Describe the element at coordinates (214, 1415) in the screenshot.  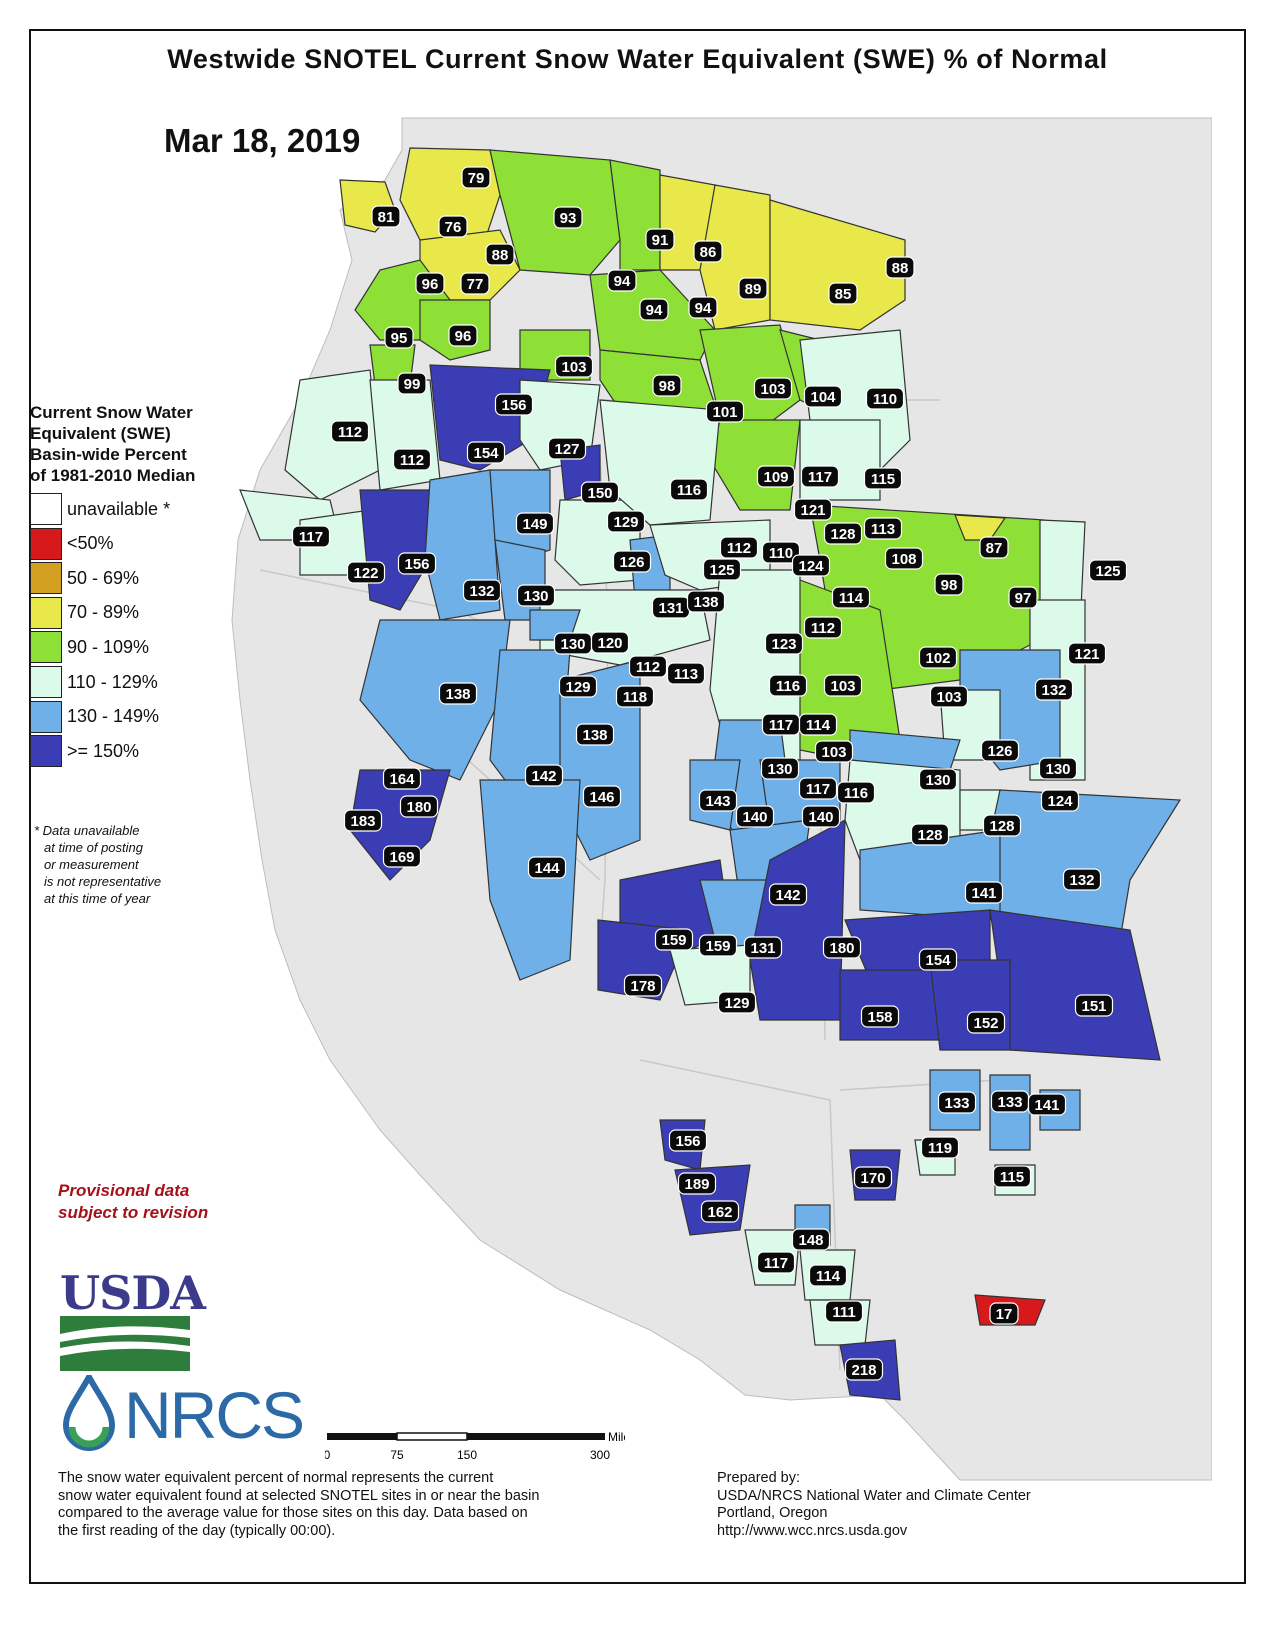
I see `nrcs-logo-text: NRCS` at that location.